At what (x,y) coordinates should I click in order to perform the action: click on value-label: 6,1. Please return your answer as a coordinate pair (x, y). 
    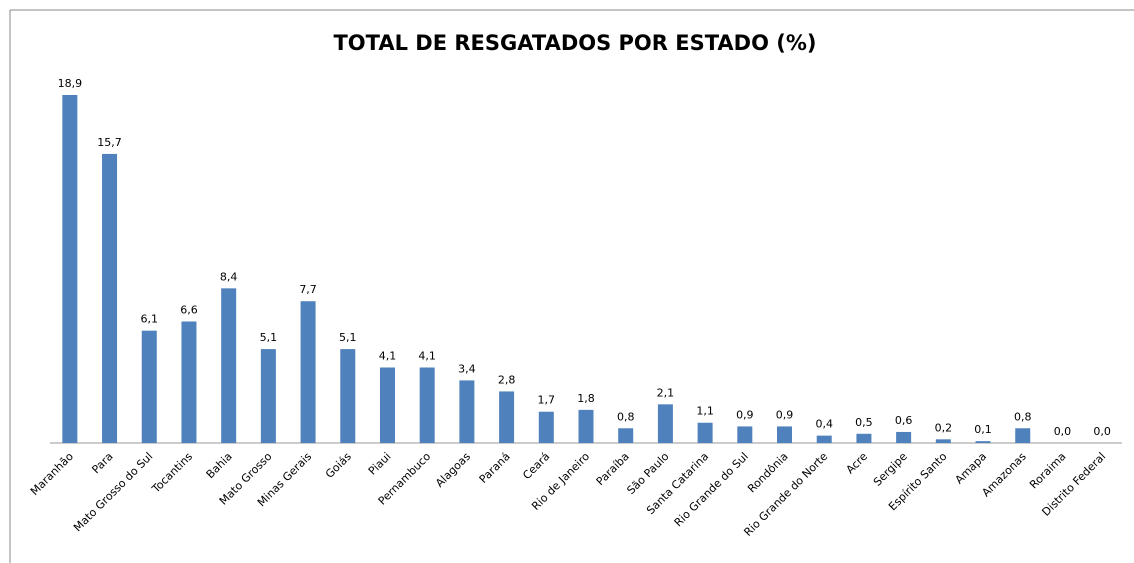
    Looking at the image, I should click on (150, 319).